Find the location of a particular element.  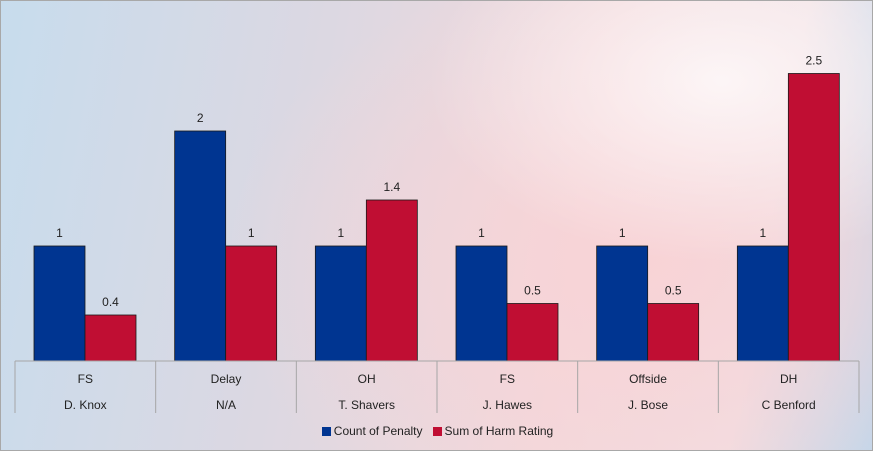

data-label: 2 is located at coordinates (200, 118).